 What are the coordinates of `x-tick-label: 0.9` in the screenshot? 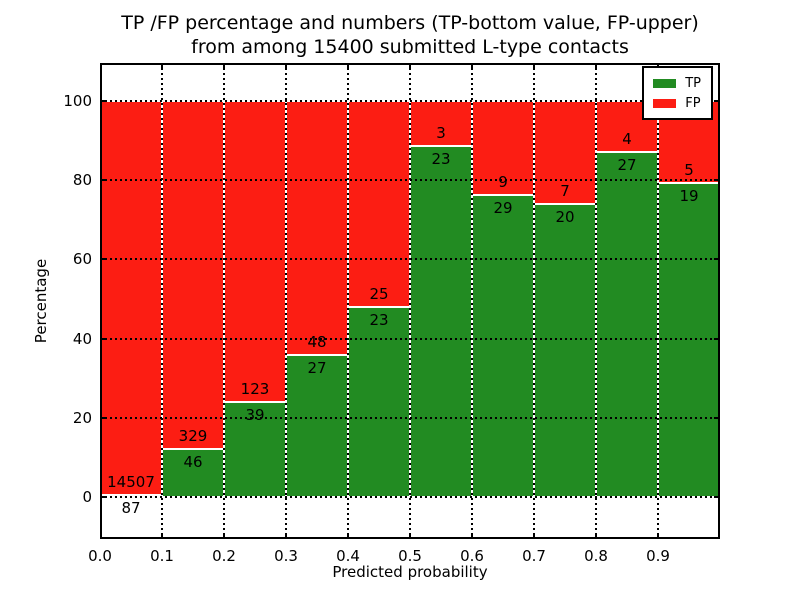 It's located at (658, 556).